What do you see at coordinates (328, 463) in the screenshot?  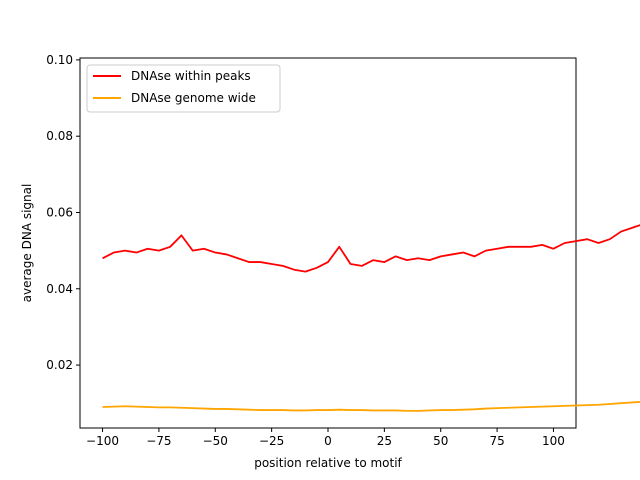 I see `x-axis-label: position relative to motif` at bounding box center [328, 463].